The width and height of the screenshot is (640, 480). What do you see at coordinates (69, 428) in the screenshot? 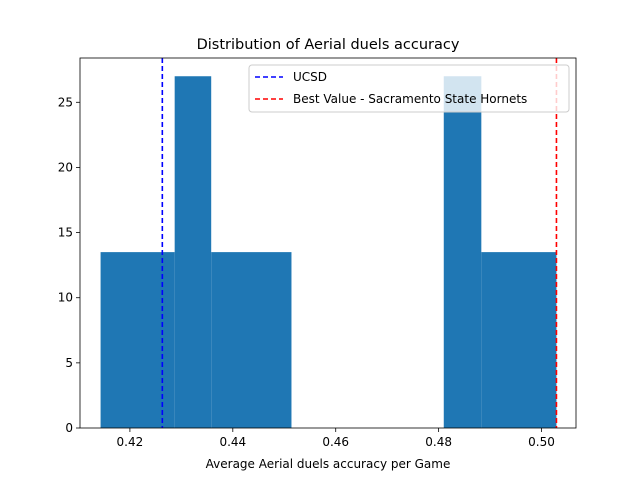
I see `y-tick-label: 0` at bounding box center [69, 428].